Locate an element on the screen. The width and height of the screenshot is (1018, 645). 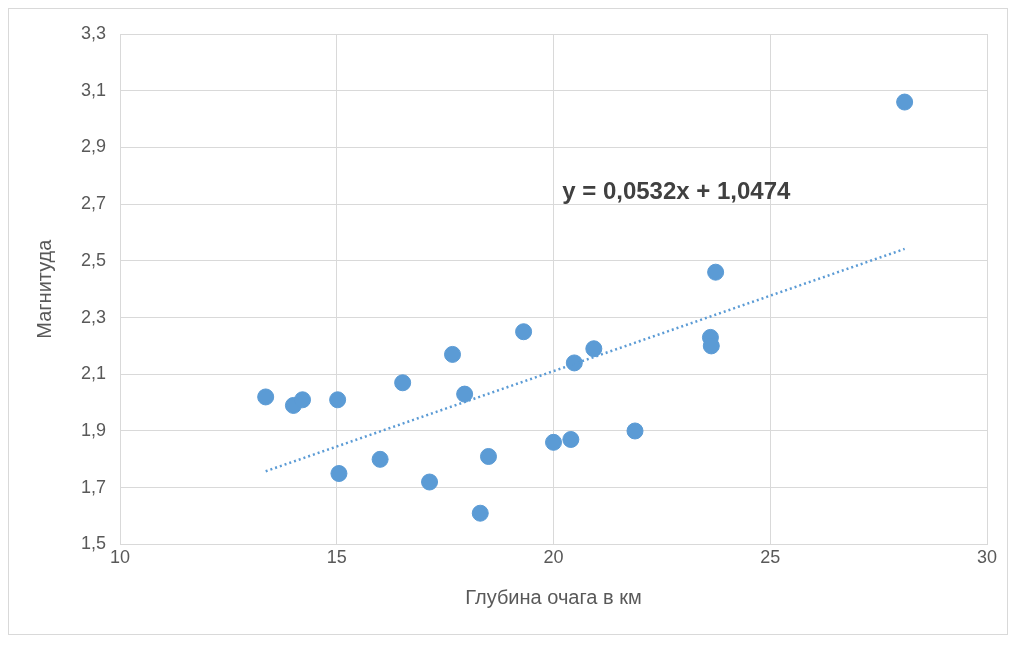
y-tick-label: 2,3 is located at coordinates (93, 316).